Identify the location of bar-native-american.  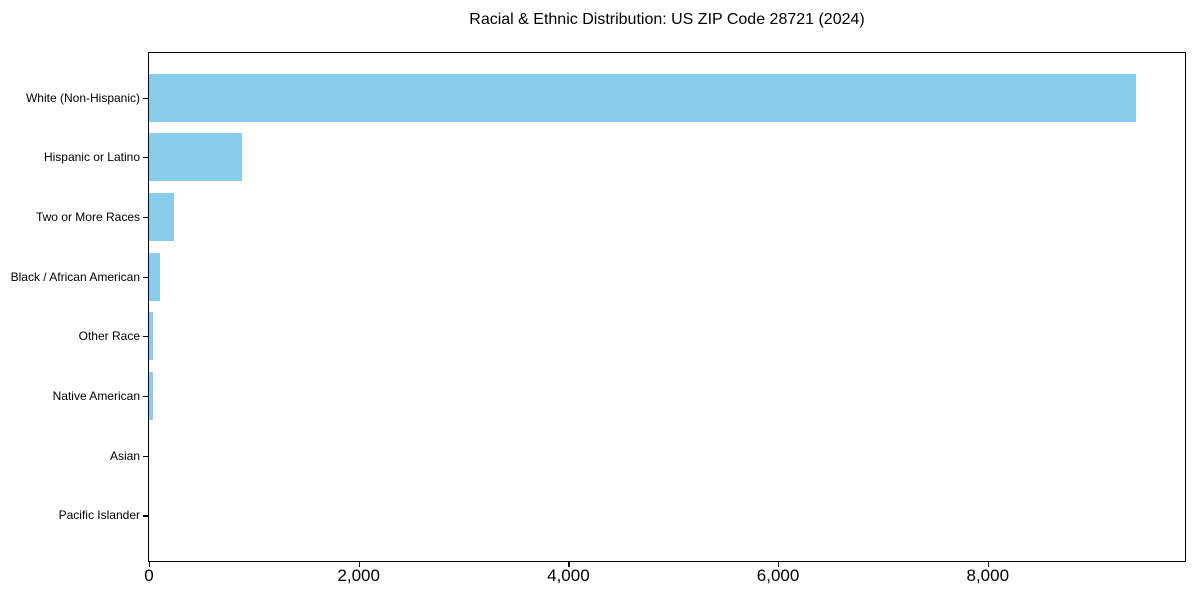
(151, 396).